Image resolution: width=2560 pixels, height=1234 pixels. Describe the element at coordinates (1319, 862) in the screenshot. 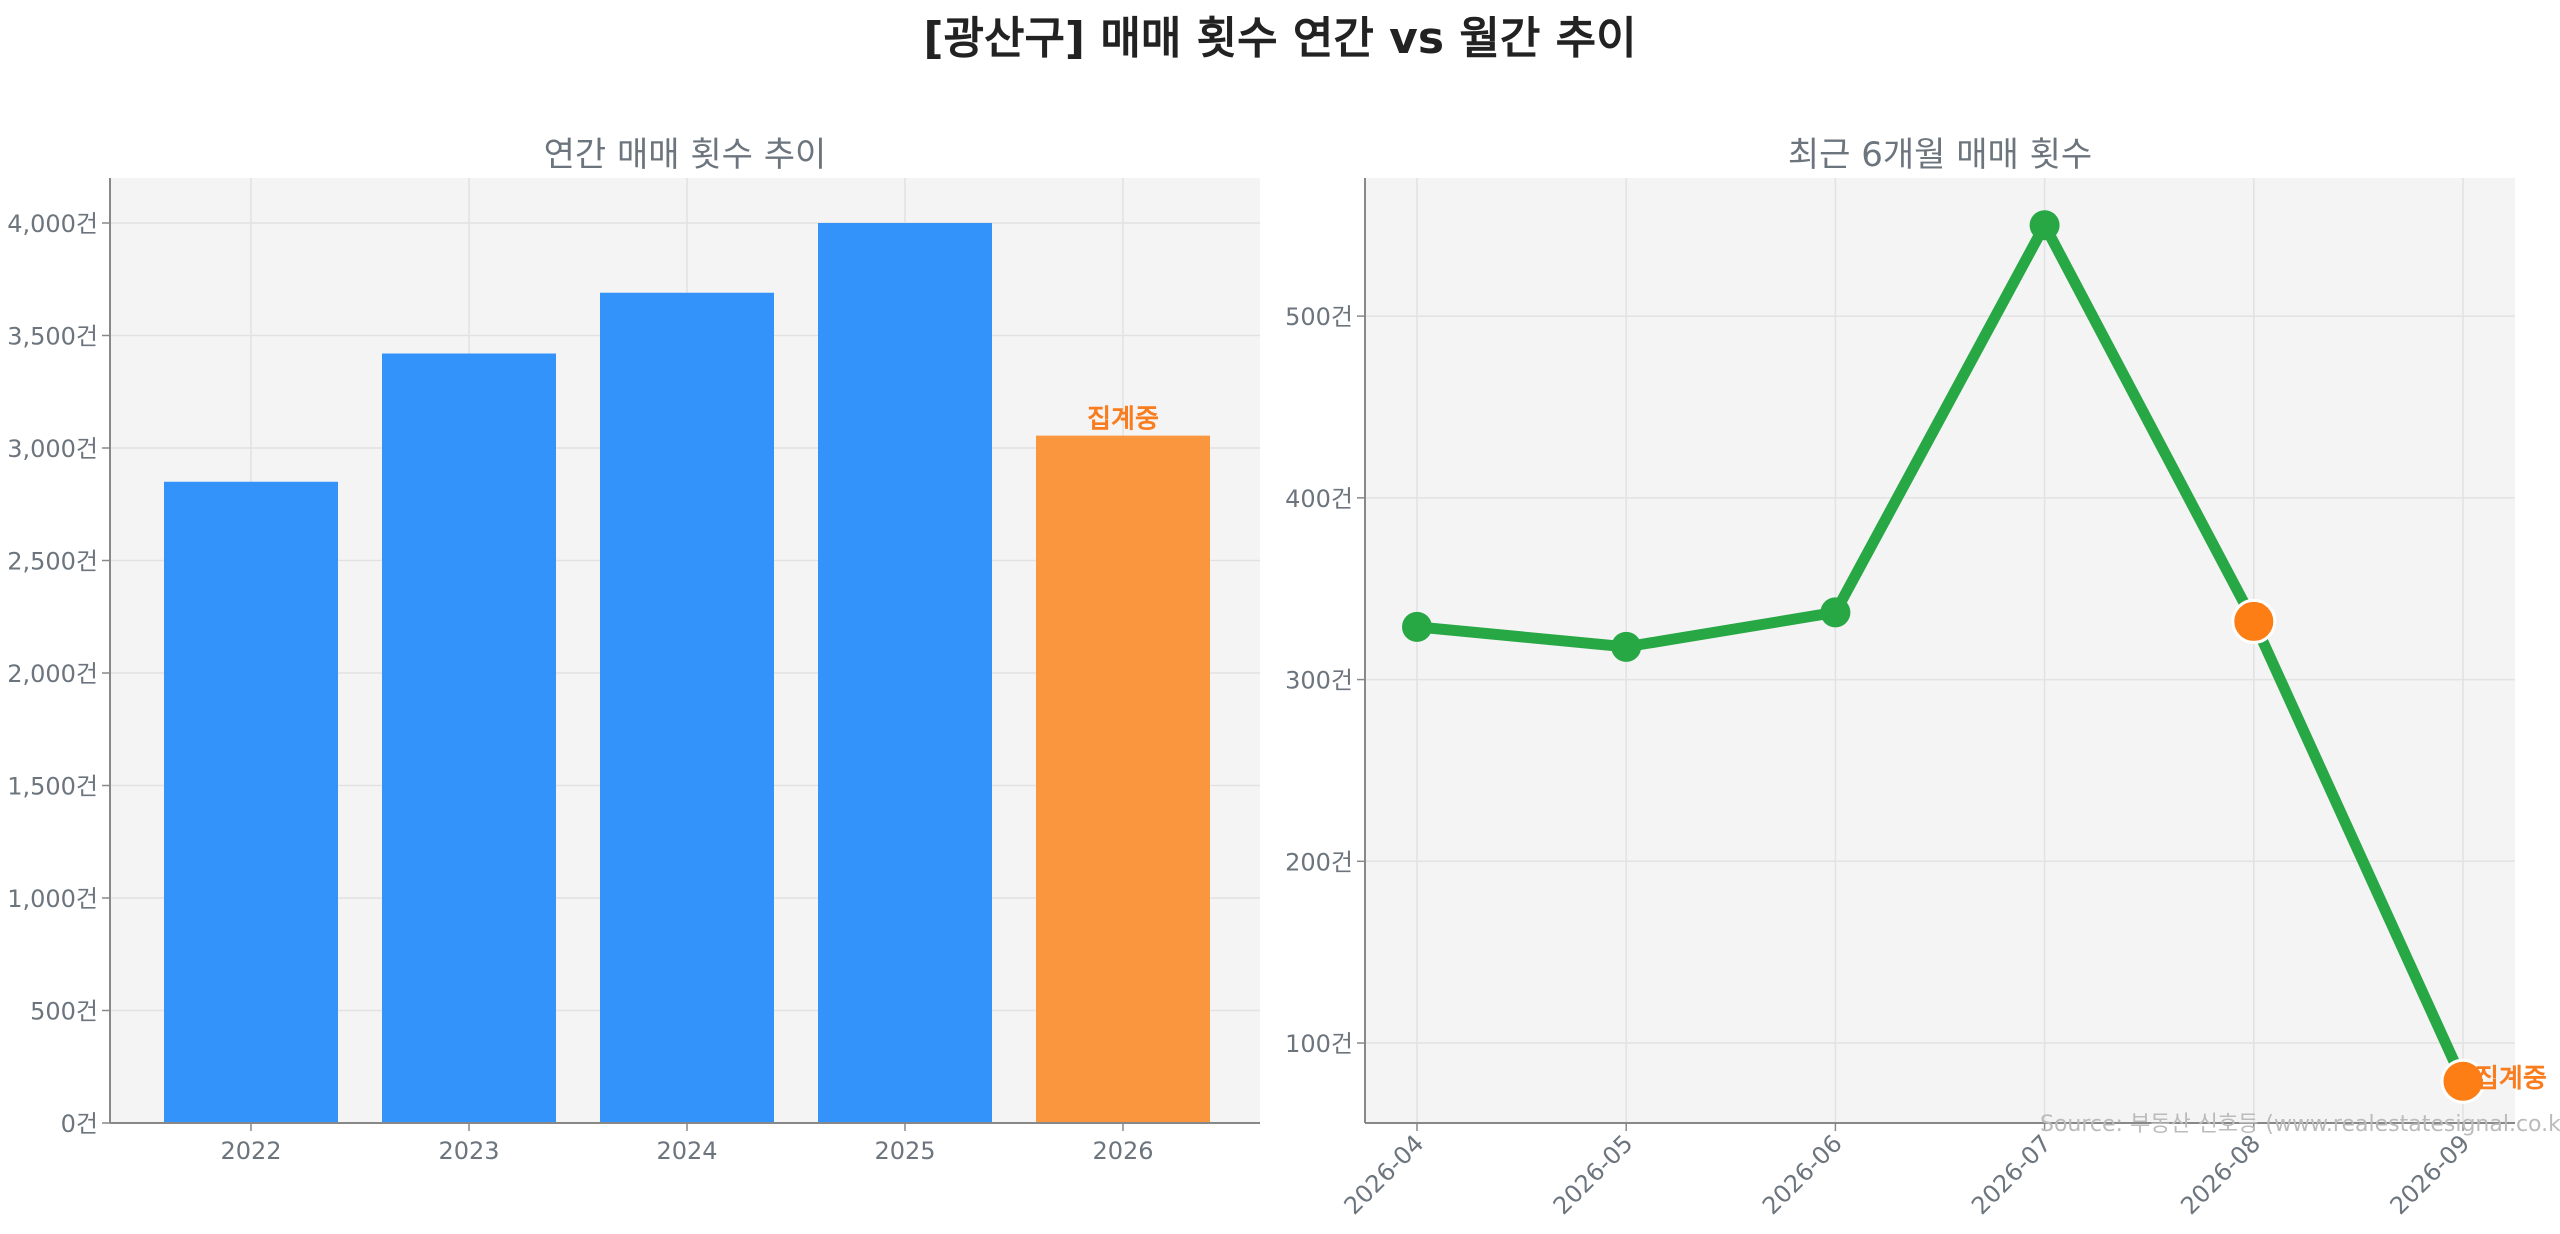

I see `line-y-tick-label: 200건` at that location.